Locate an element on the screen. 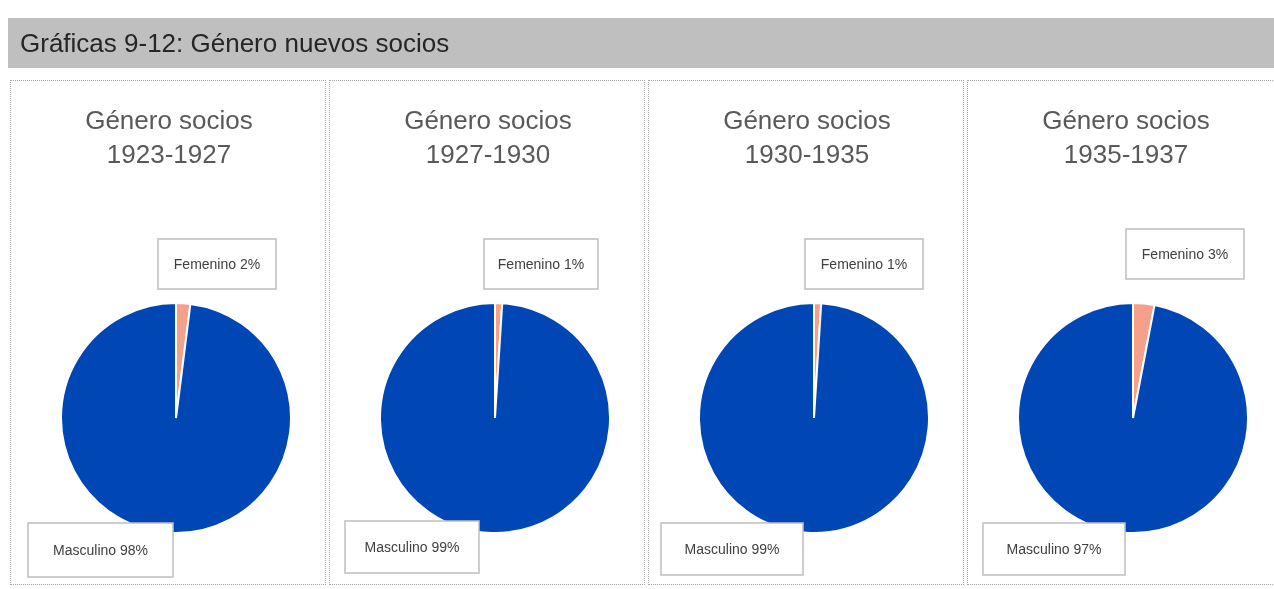 This screenshot has height=589, width=1274. chart-title: Género socios 1935-1937 is located at coordinates (1126, 137).